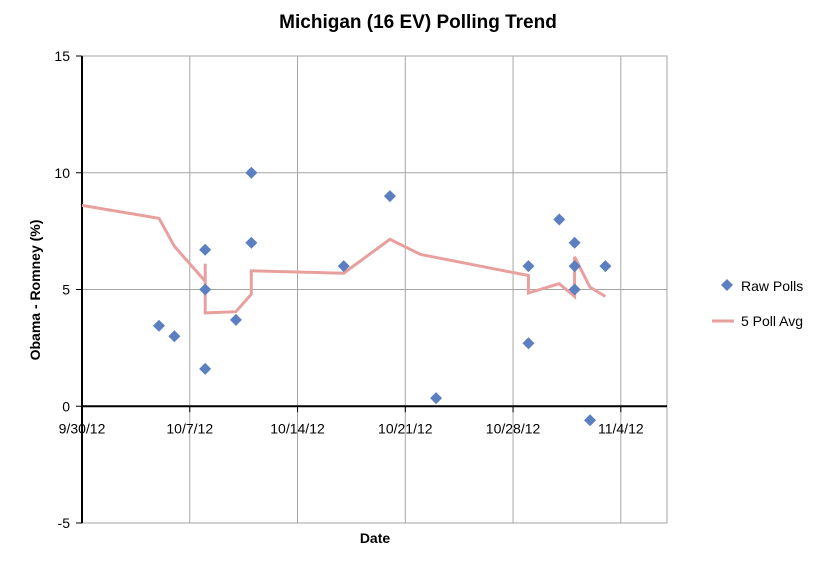 This screenshot has height=561, width=837. What do you see at coordinates (297, 428) in the screenshot?
I see `x-tick-label: 10/14/12` at bounding box center [297, 428].